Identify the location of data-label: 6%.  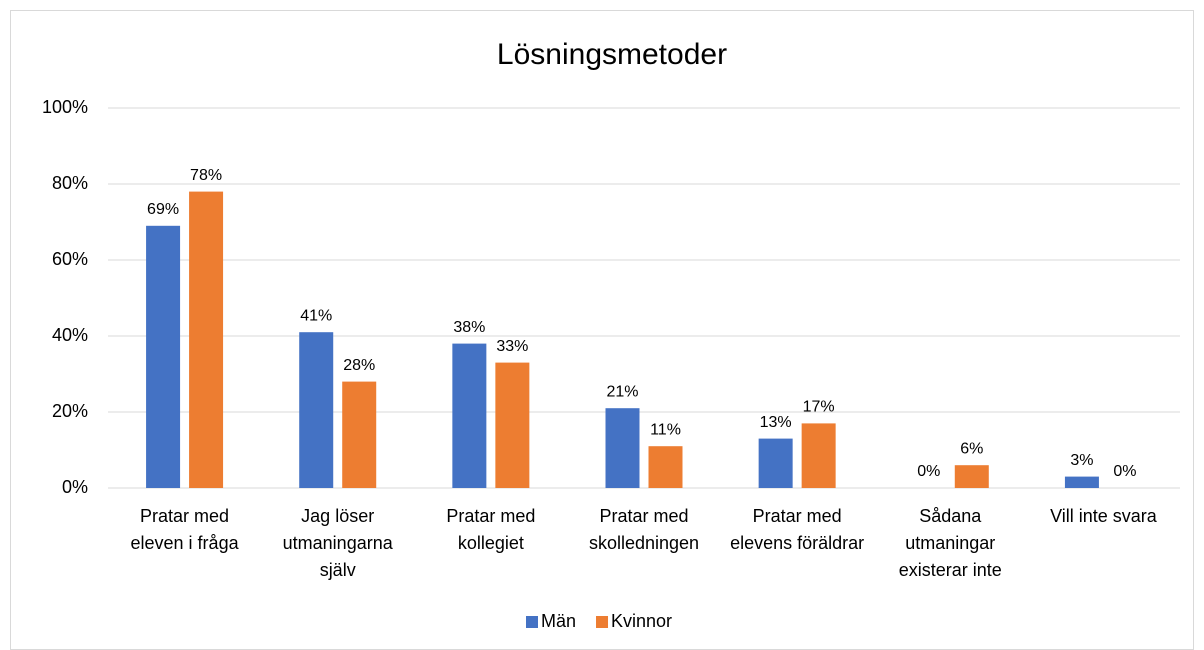
(971, 448).